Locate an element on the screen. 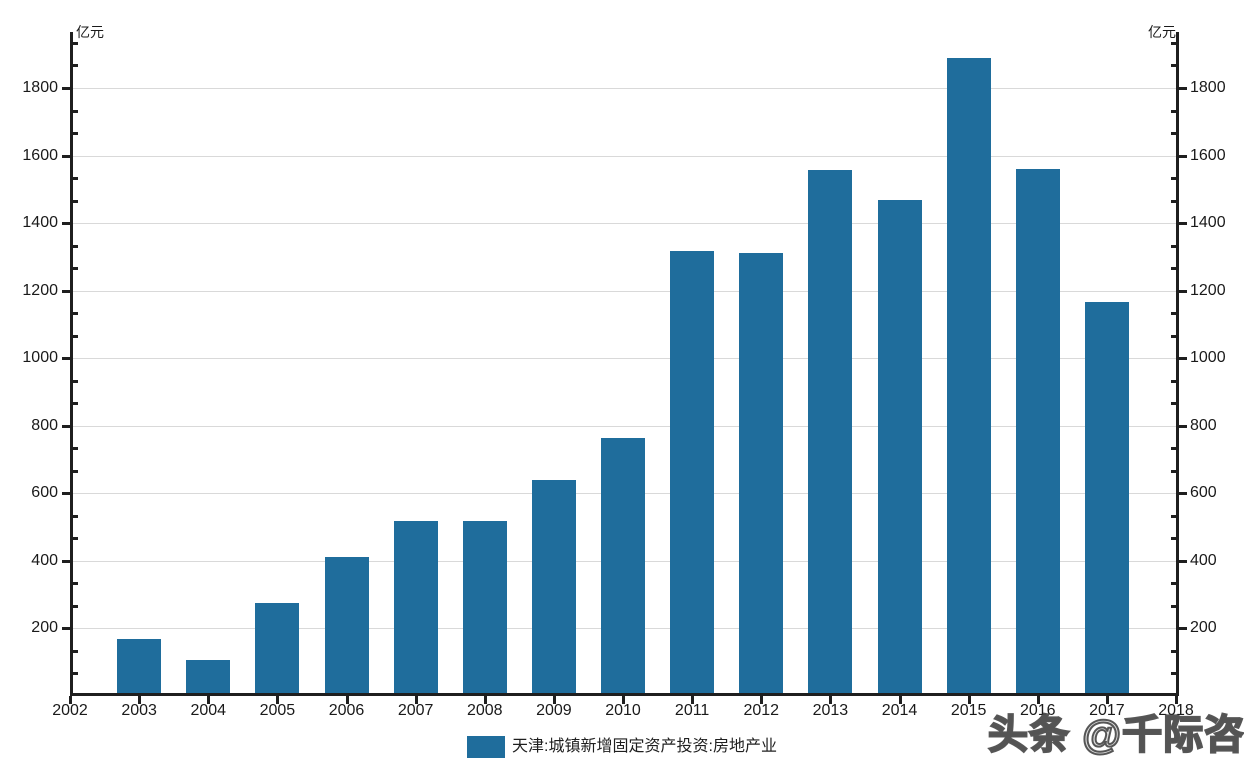 The height and width of the screenshot is (772, 1244). x-tick-2010 is located at coordinates (623, 700).